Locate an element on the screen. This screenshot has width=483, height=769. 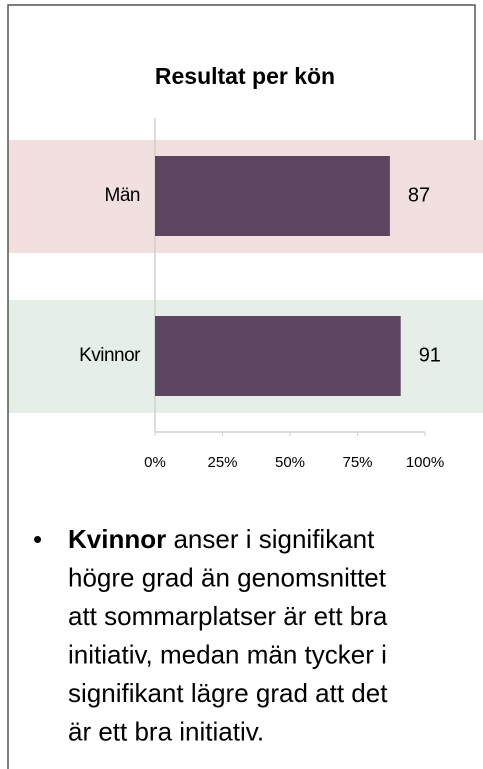
bullet-text: Kvinnor anser i signifikant is located at coordinates (221, 539).